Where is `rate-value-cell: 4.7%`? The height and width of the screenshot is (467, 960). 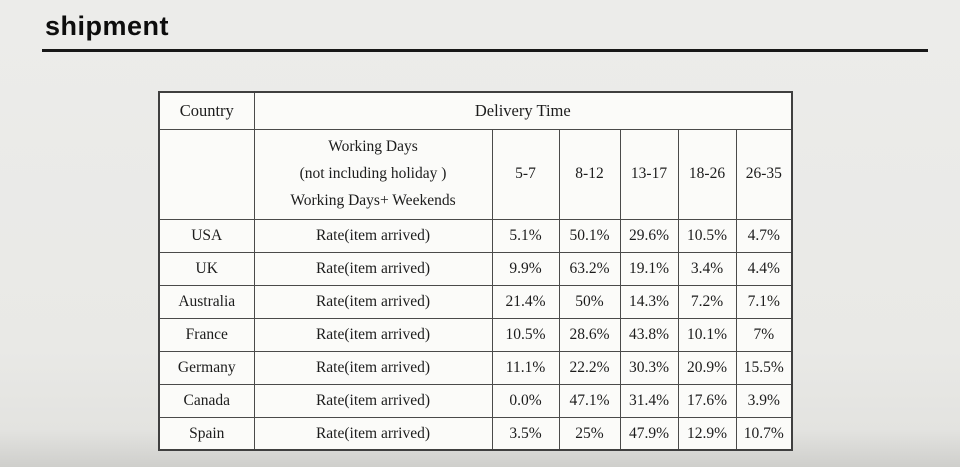
rate-value-cell: 4.7% is located at coordinates (764, 235).